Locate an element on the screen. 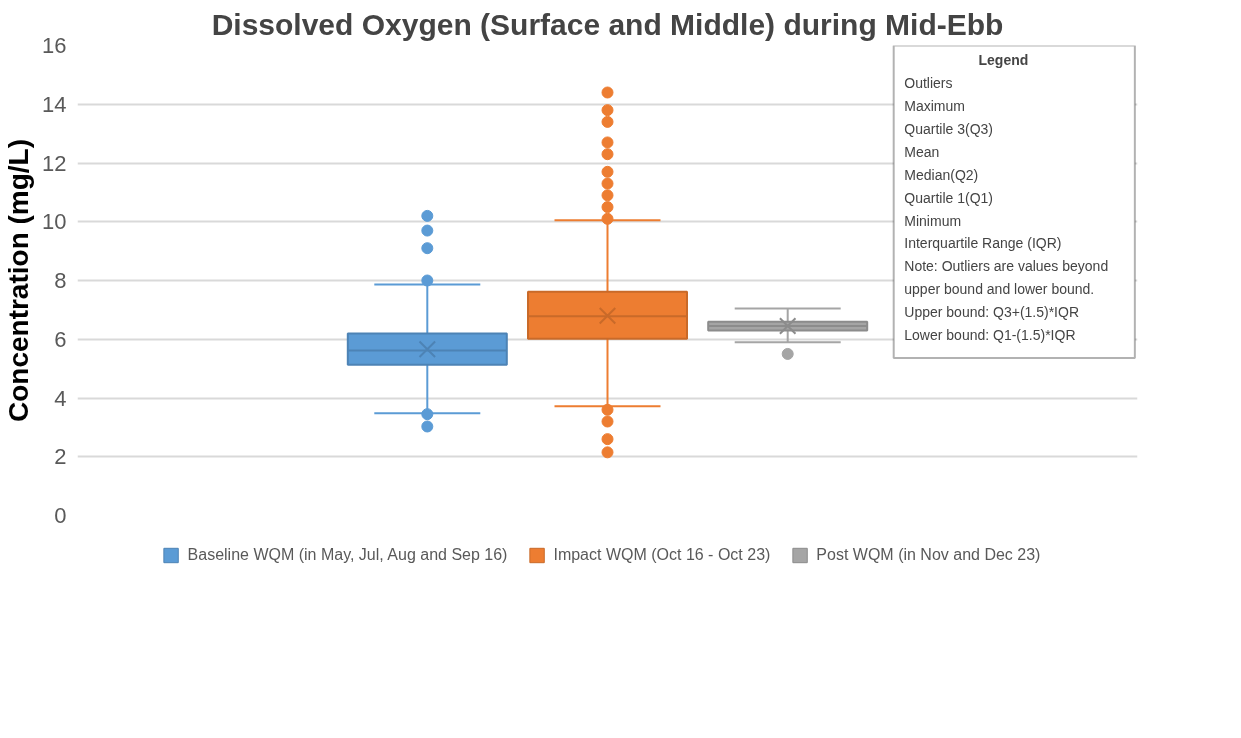 The width and height of the screenshot is (1241, 738). legend-label: Post WQM (in Nov and Dec 23) is located at coordinates (928, 555).